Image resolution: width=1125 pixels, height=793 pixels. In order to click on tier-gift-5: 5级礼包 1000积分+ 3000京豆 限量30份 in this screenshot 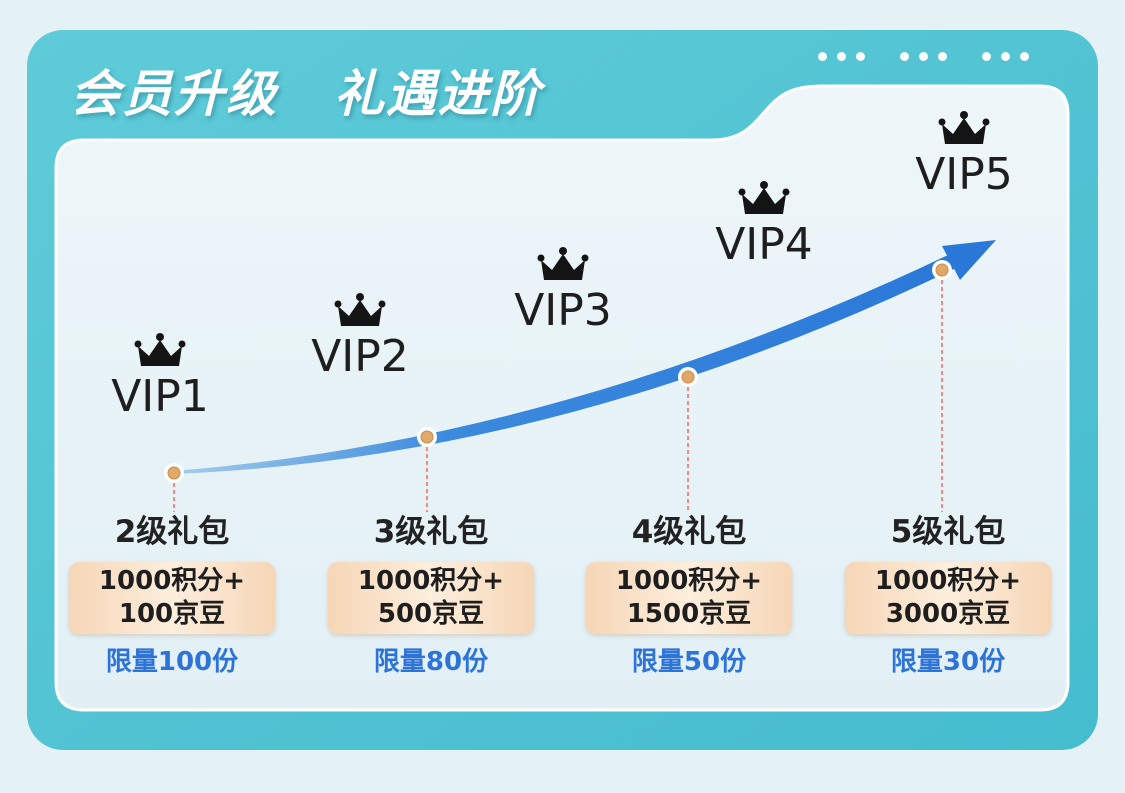, I will do `click(948, 596)`.